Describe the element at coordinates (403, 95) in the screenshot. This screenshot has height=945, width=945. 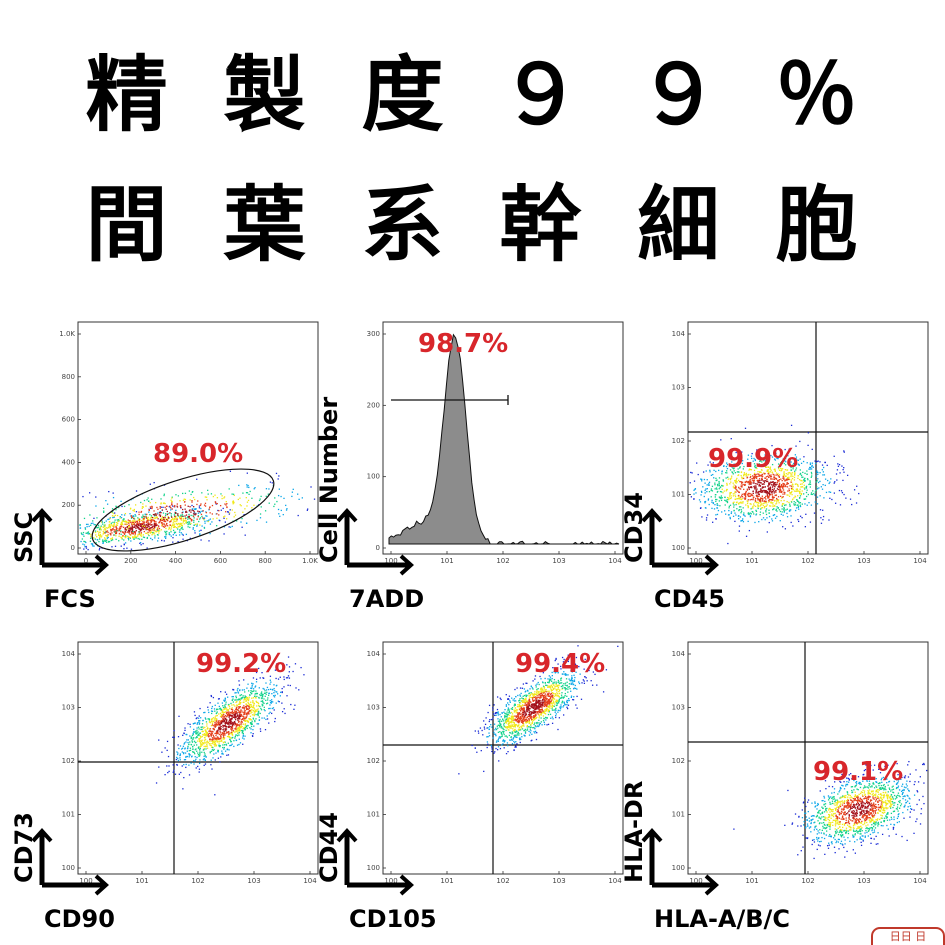
I see `title-char: 度` at that location.